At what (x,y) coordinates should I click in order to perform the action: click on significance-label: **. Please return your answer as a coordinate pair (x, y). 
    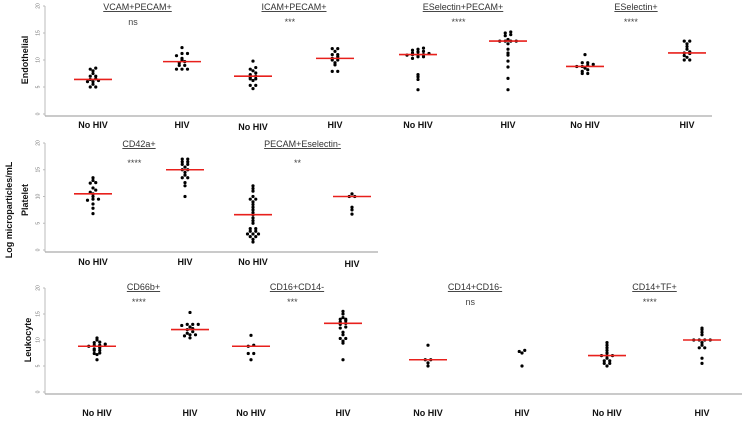
    Looking at the image, I should click on (298, 163).